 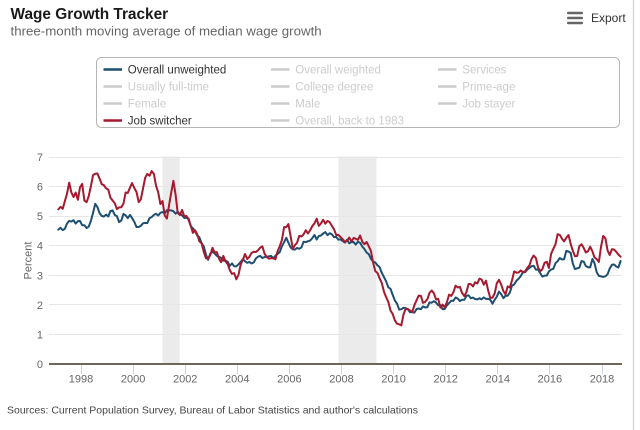 I want to click on svg-text: Services, so click(x=484, y=71).